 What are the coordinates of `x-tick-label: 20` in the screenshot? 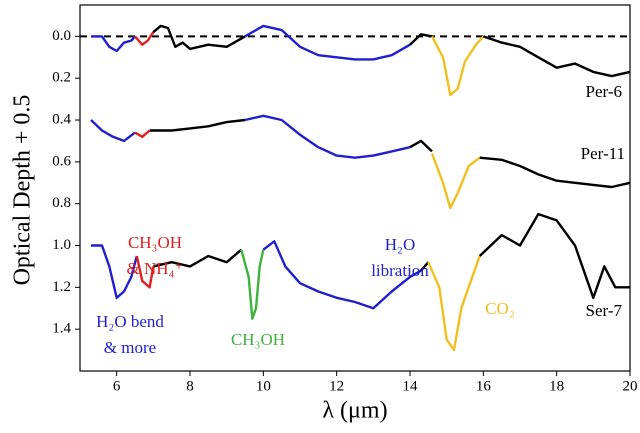 It's located at (630, 386).